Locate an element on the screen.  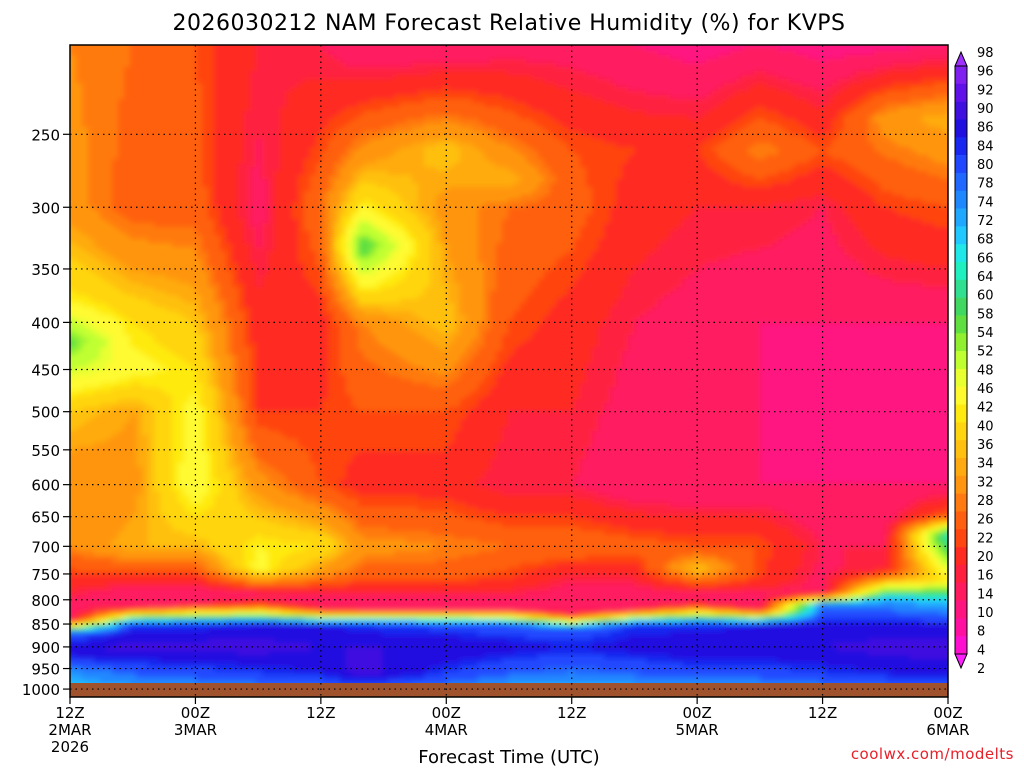
colorbar-label-80: 80 is located at coordinates (985, 165).